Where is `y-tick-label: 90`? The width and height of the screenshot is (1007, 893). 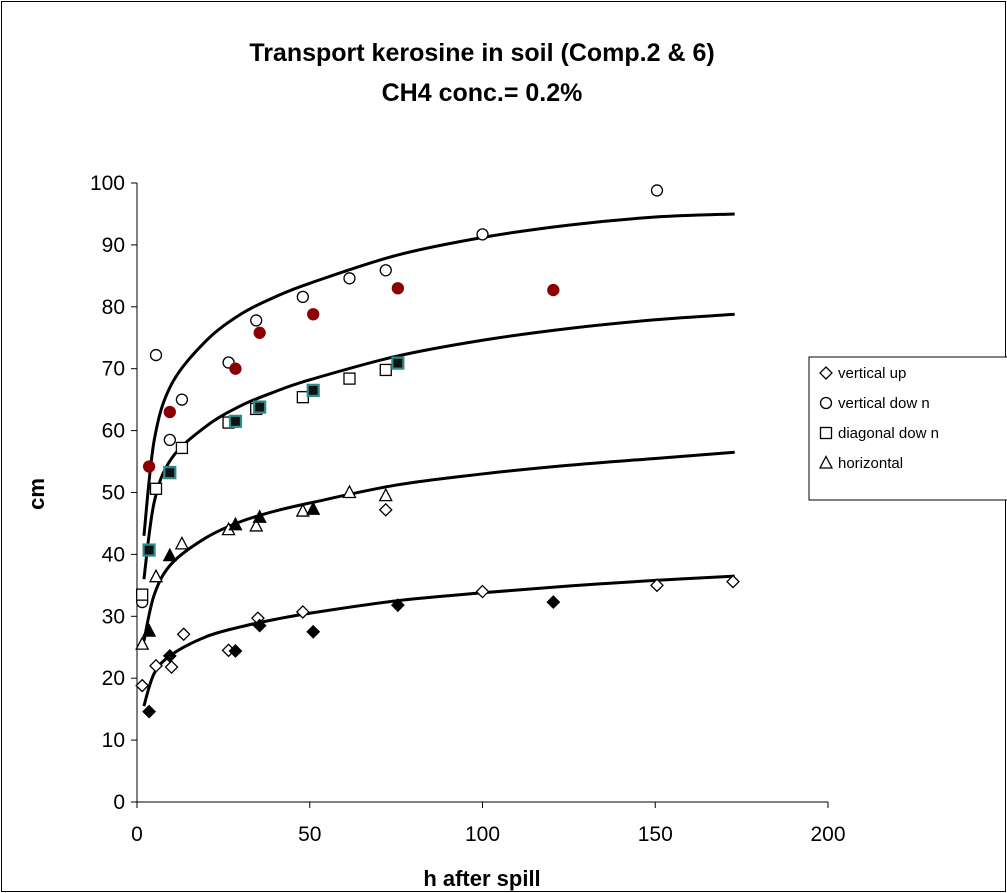
y-tick-label: 90 is located at coordinates (113, 245).